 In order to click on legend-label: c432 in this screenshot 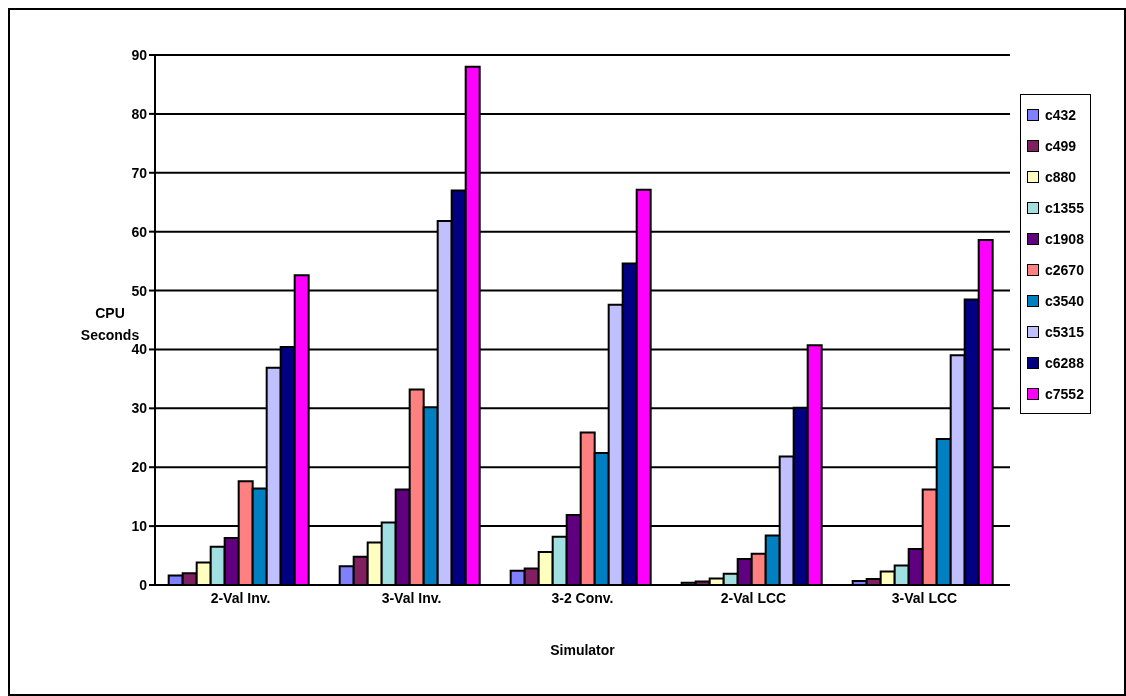, I will do `click(1061, 114)`.